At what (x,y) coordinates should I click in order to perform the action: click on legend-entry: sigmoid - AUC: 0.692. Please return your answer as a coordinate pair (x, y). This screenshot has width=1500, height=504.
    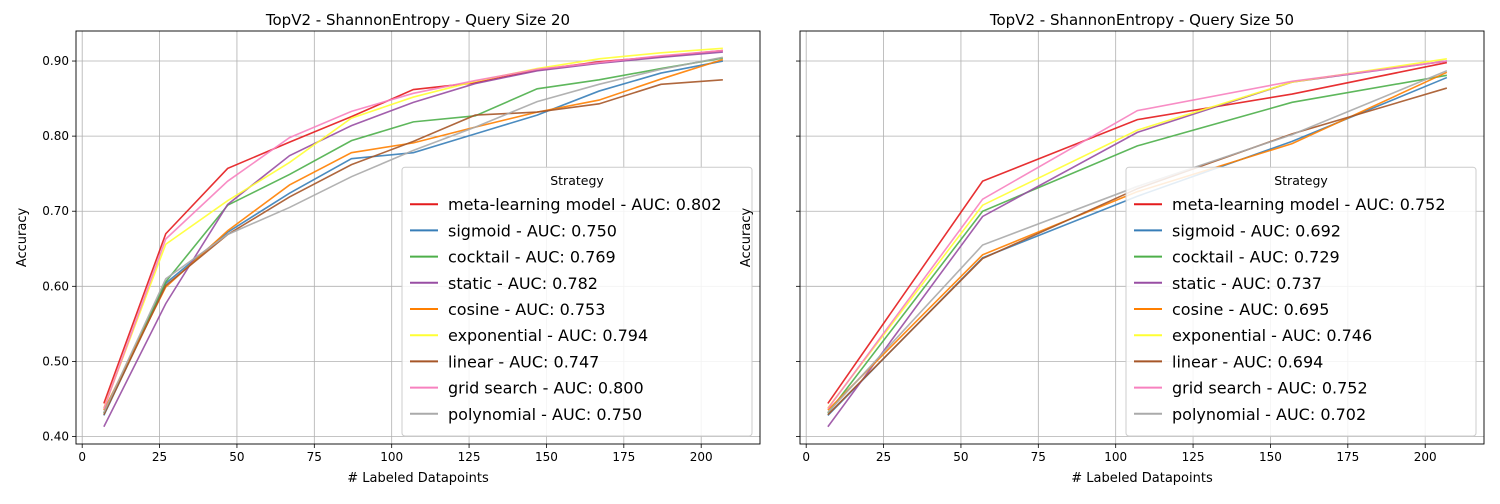
    Looking at the image, I should click on (1256, 230).